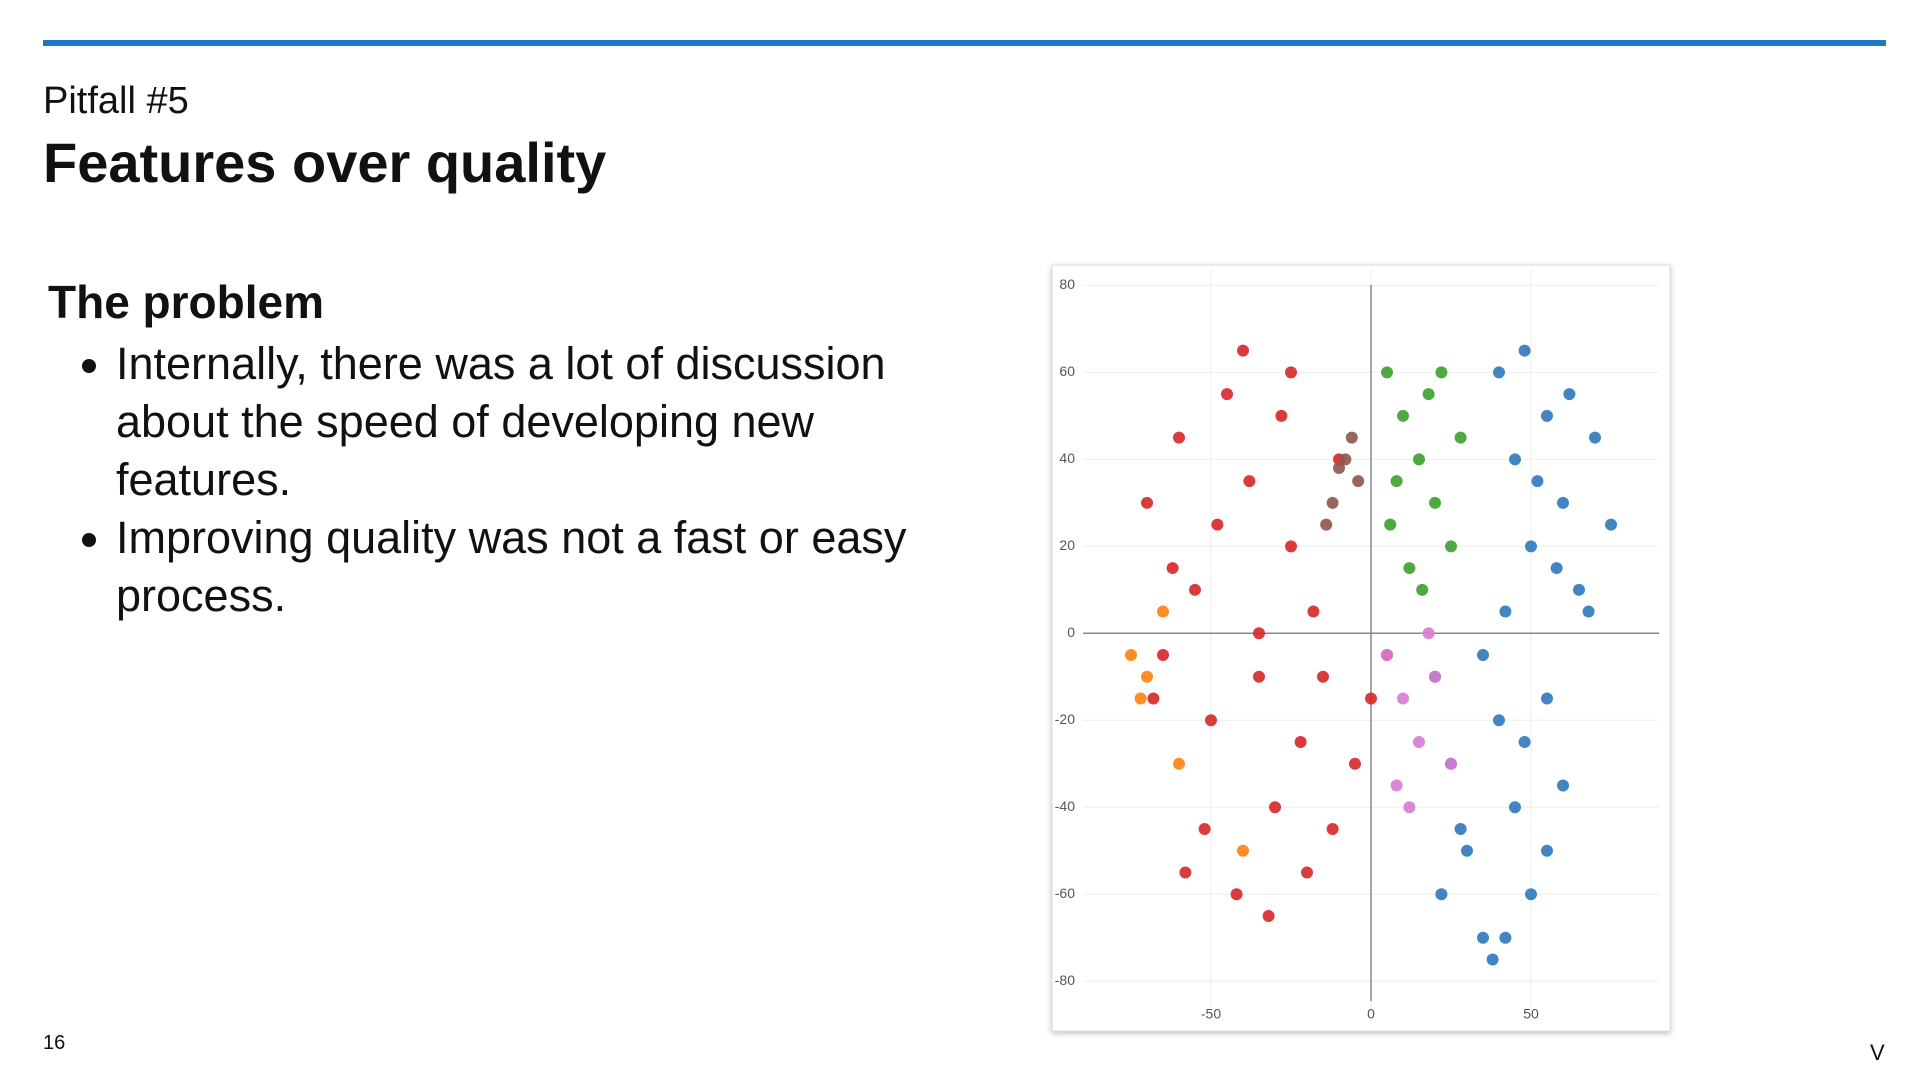 The image size is (1920, 1080). What do you see at coordinates (325, 162) in the screenshot?
I see `title: Features over quality` at bounding box center [325, 162].